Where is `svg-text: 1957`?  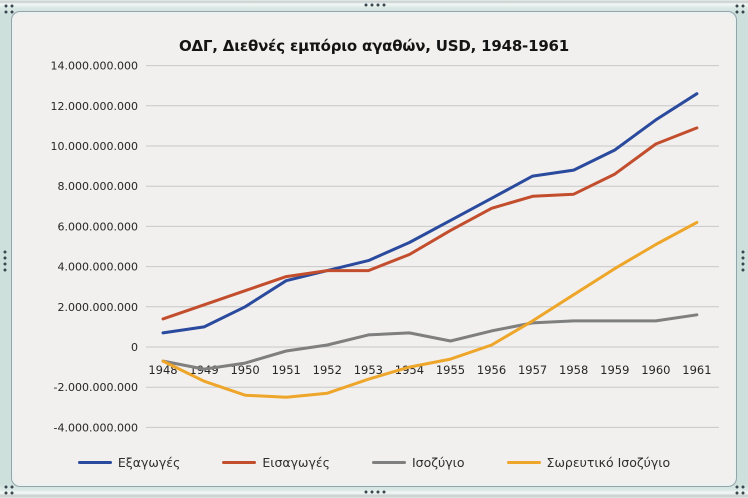
svg-text: 1957 is located at coordinates (532, 370).